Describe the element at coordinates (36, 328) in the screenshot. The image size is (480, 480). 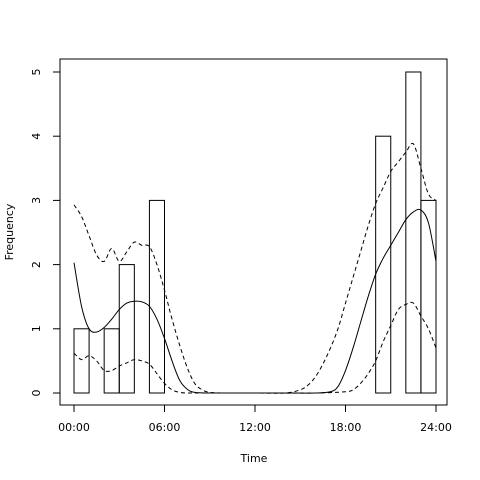
I see `y-tick-label-1: 1` at that location.